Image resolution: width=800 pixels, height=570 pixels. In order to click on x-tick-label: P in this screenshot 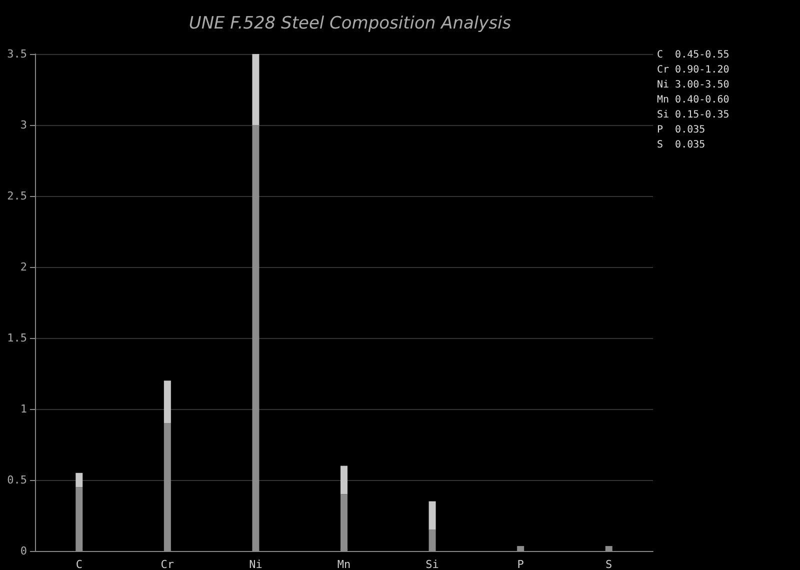, I will do `click(520, 564)`.